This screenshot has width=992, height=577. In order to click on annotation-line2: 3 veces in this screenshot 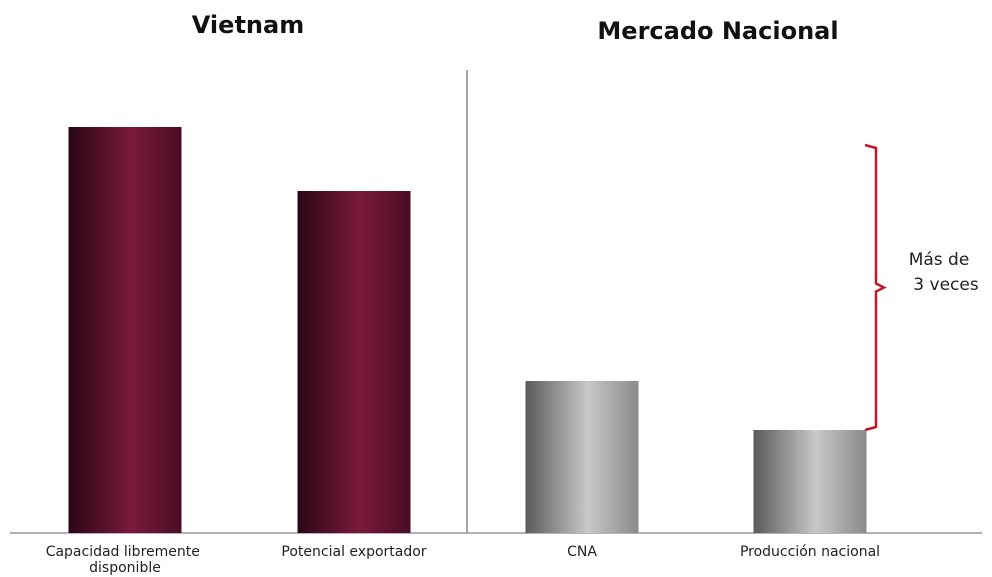, I will do `click(946, 285)`.